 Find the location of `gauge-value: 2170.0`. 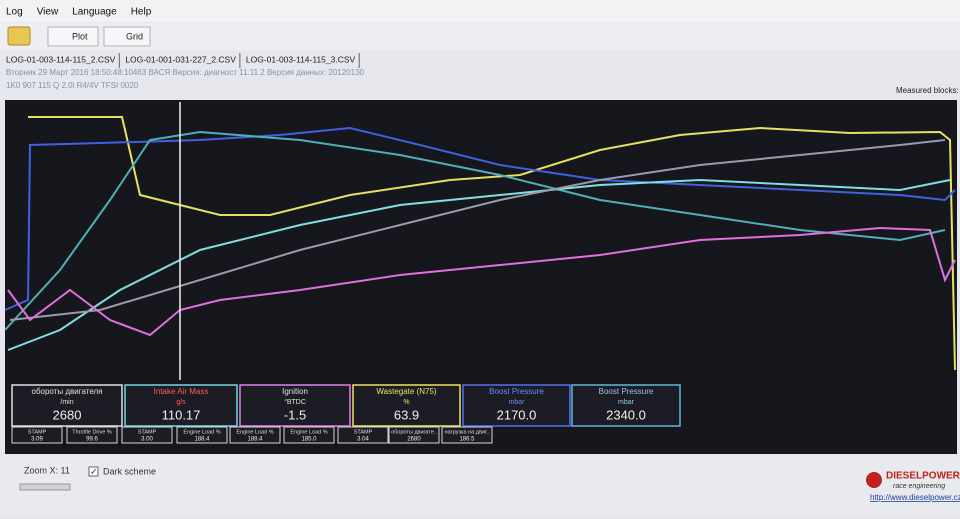

gauge-value: 2170.0 is located at coordinates (517, 414).